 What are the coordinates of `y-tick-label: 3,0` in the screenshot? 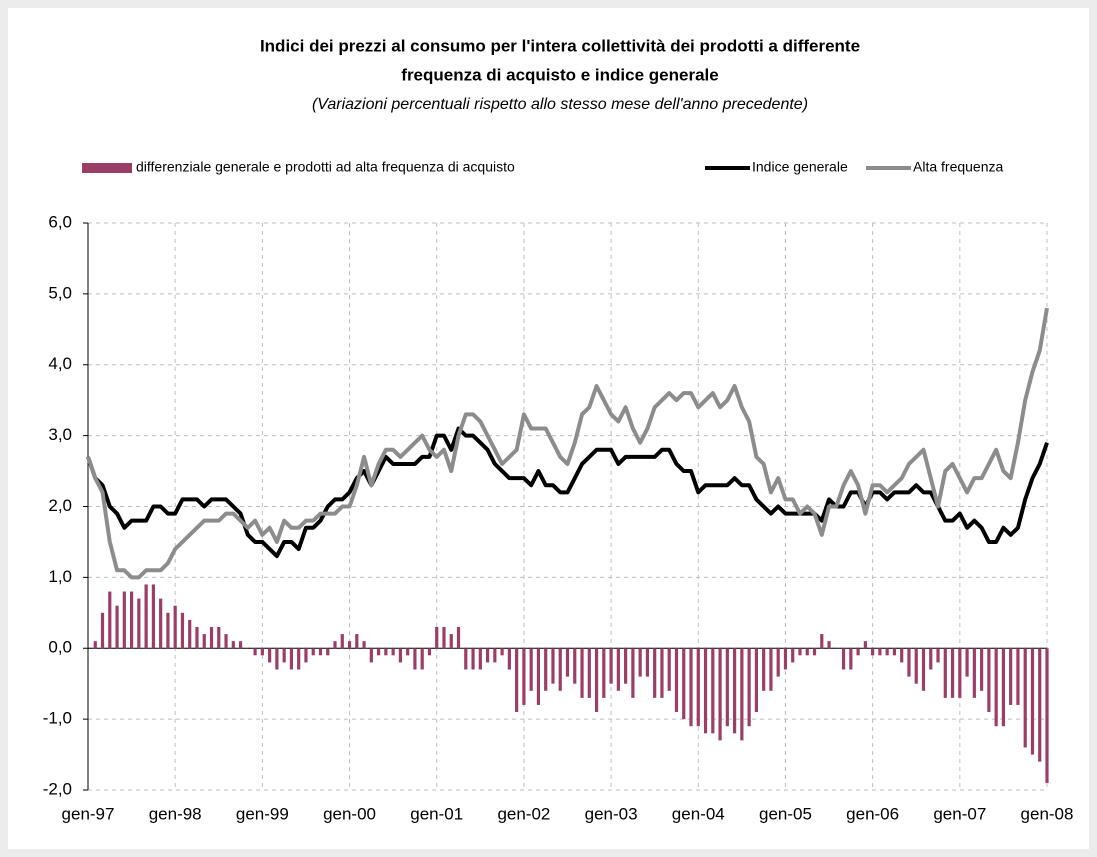 It's located at (60, 434).